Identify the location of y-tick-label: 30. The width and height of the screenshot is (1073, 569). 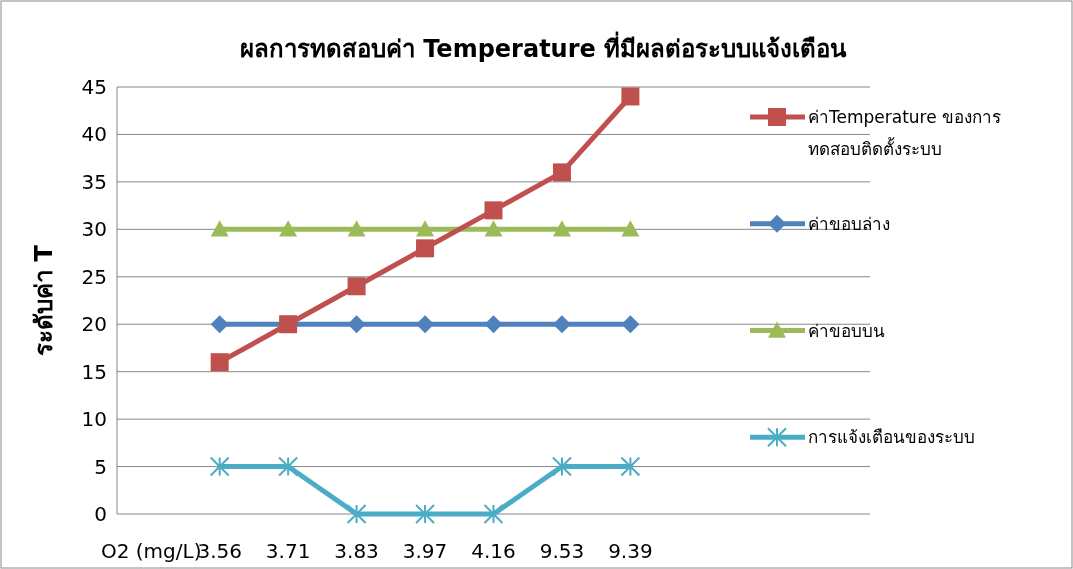
(94, 229).